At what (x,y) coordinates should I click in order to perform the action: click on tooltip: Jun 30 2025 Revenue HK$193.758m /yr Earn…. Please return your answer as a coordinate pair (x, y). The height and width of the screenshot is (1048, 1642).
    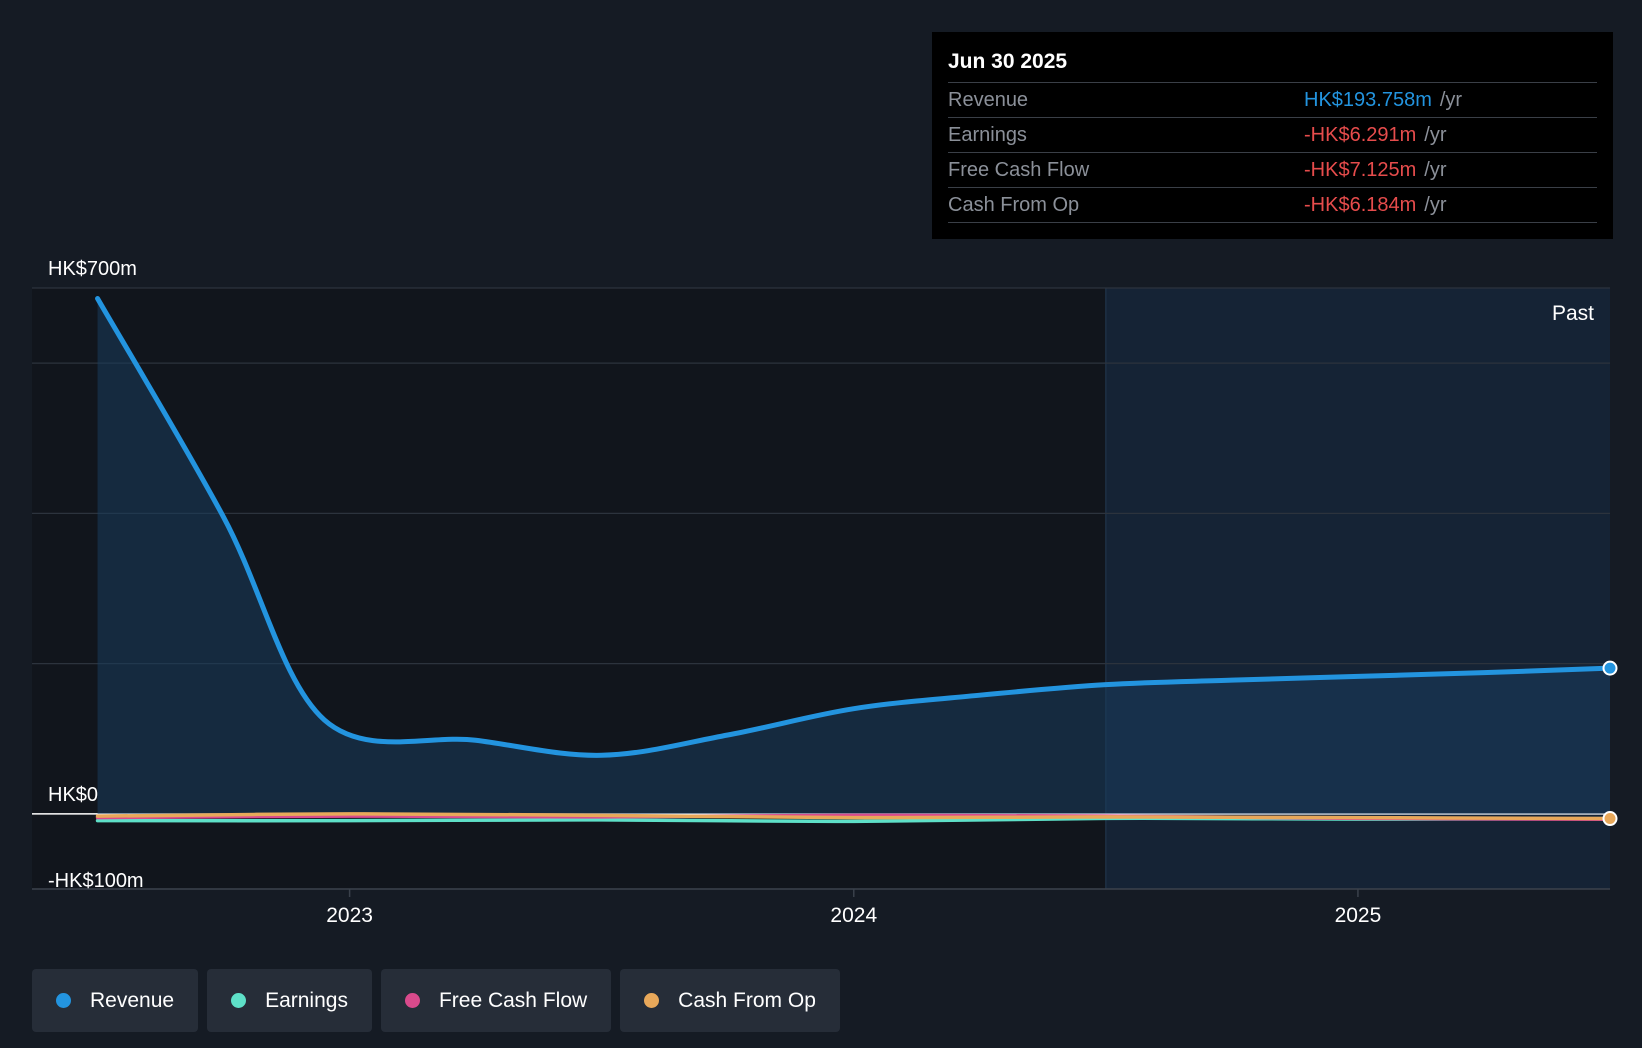
    Looking at the image, I should click on (1272, 135).